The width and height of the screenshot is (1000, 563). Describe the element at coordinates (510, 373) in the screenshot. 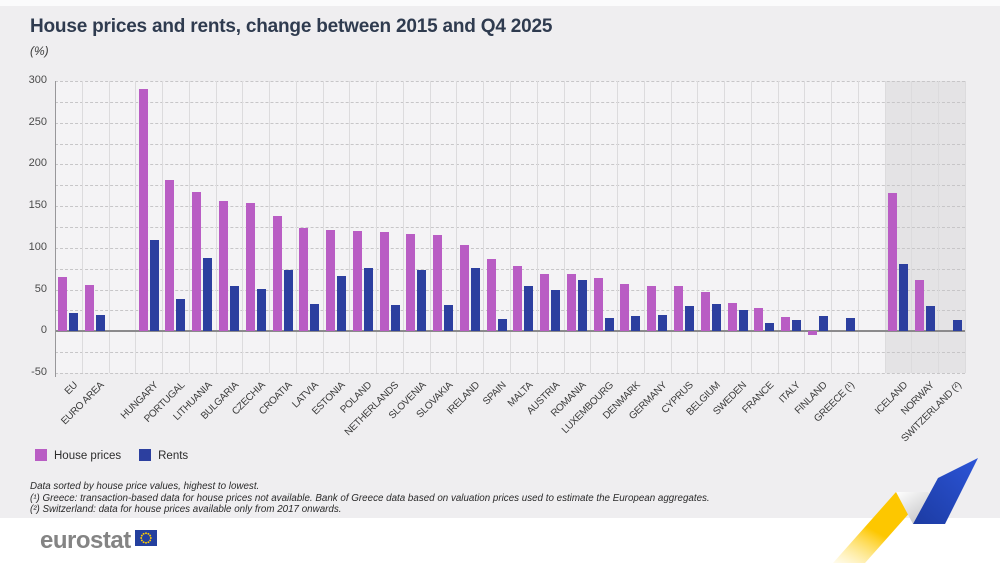

I see `gridline--50` at that location.